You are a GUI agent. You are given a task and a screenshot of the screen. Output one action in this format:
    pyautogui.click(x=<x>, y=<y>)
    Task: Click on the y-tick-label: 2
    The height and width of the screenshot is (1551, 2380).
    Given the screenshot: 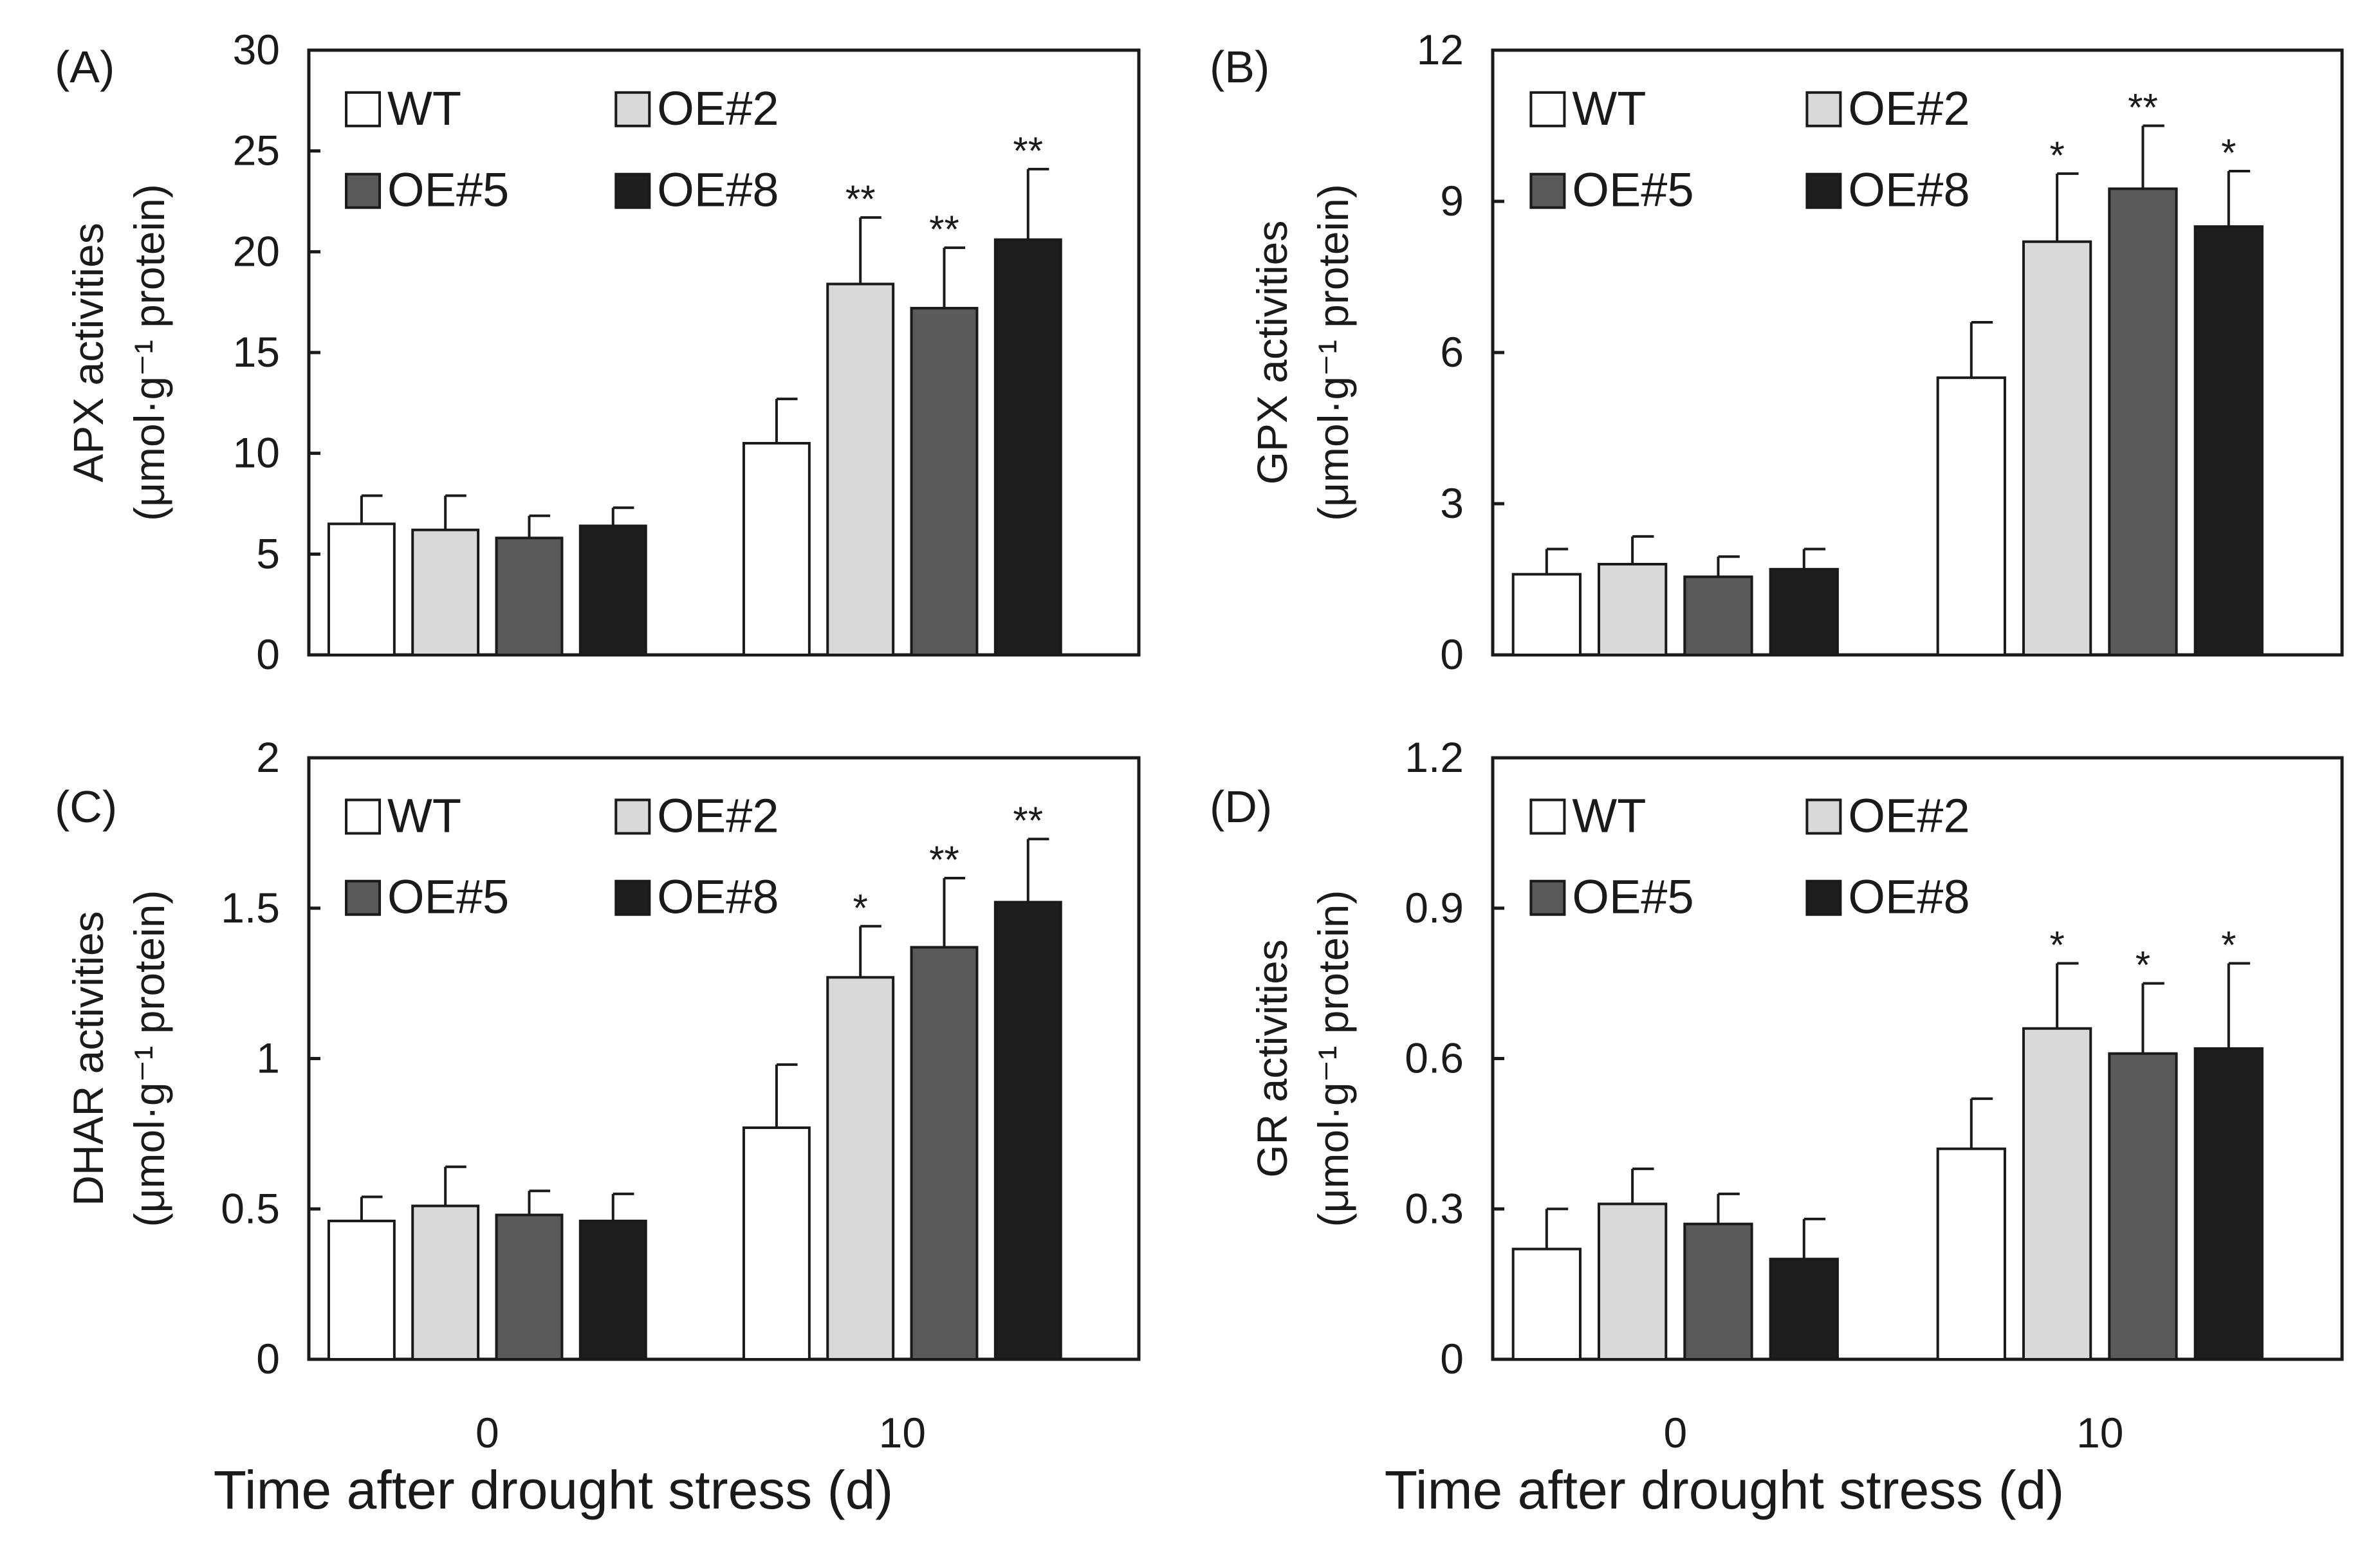 What is the action you would take?
    pyautogui.click(x=268, y=757)
    